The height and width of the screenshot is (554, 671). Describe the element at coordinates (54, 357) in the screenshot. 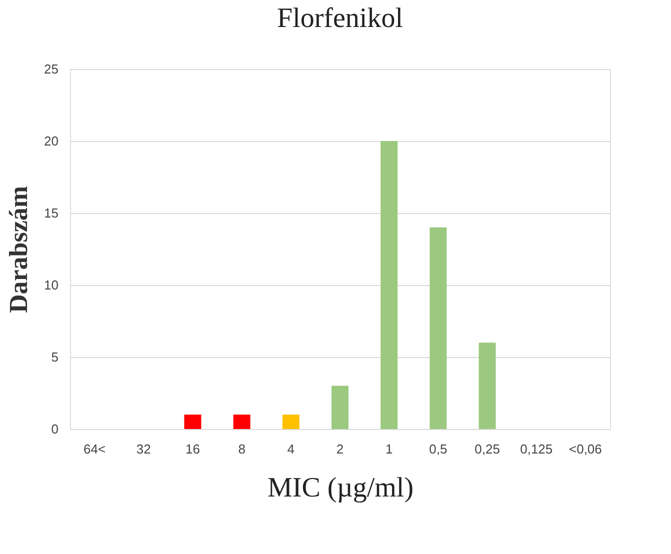

I see `y-tick-label: 5` at that location.